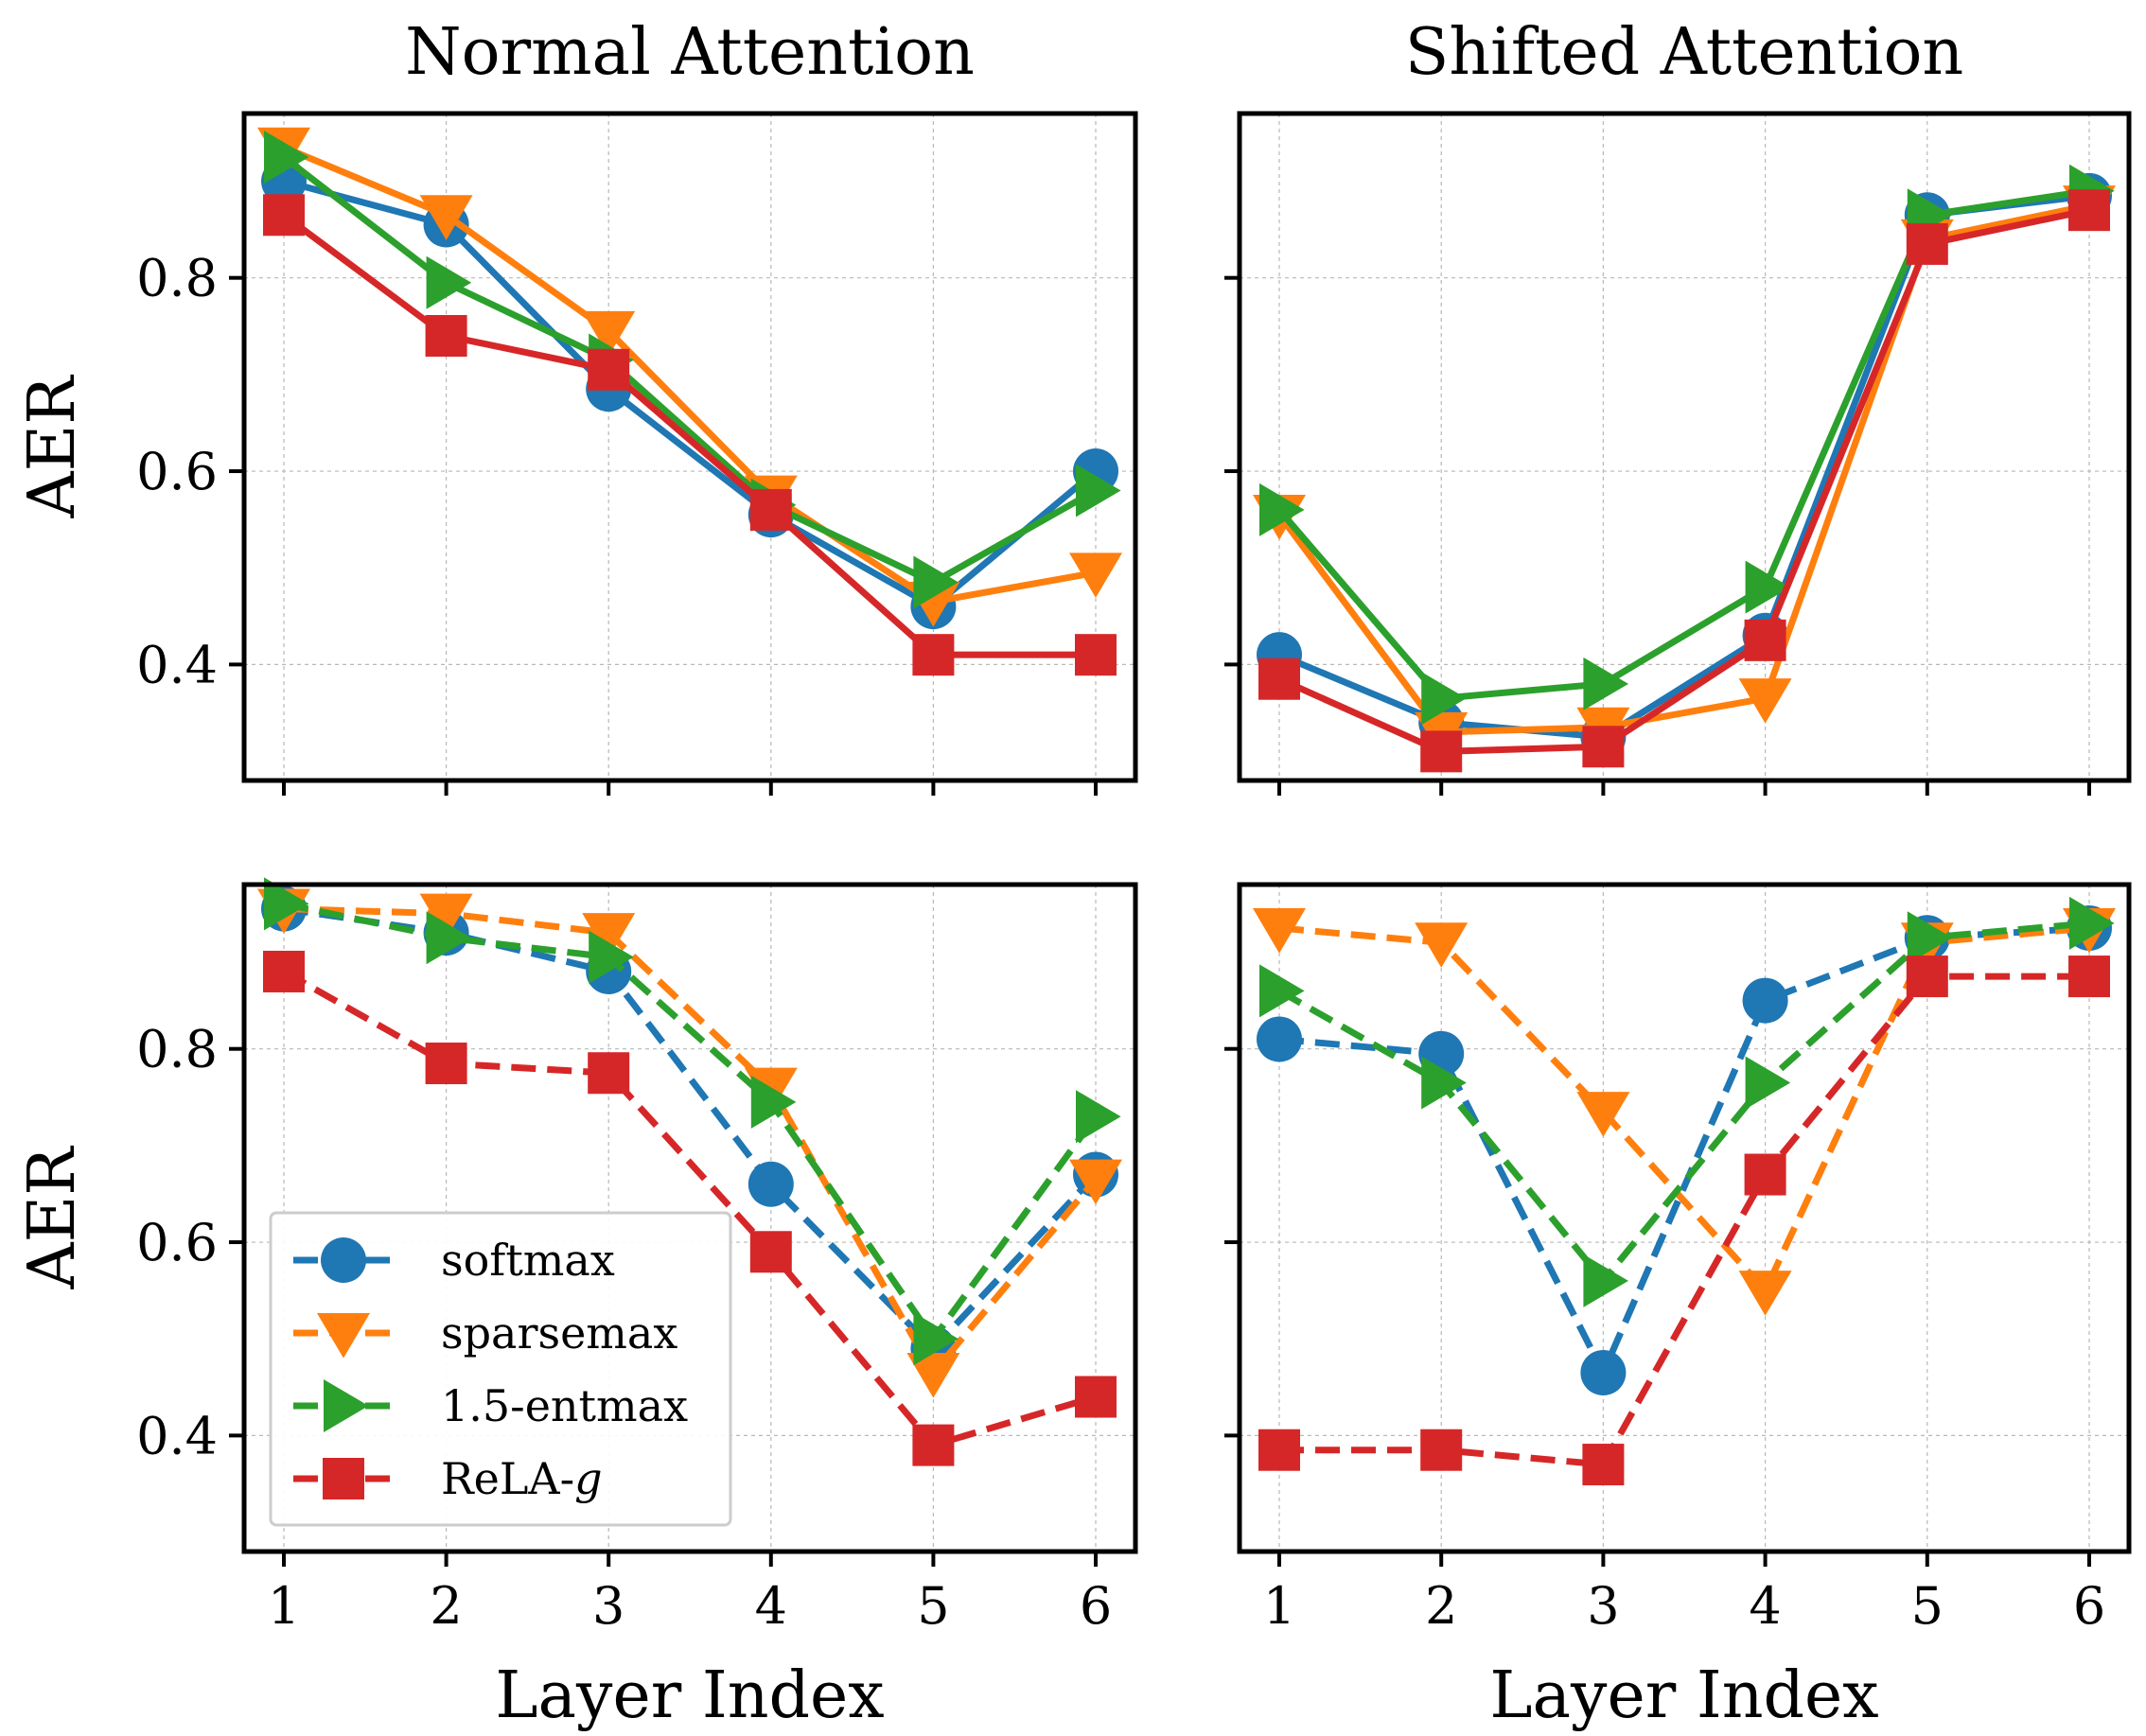 The width and height of the screenshot is (2146, 1736). Describe the element at coordinates (1765, 1606) in the screenshot. I see `x-tick-label: 4` at that location.